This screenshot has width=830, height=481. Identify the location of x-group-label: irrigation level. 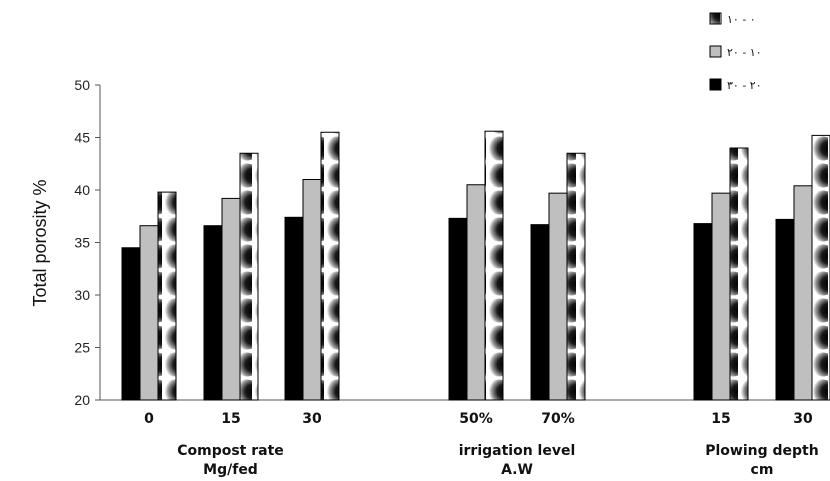
(517, 451).